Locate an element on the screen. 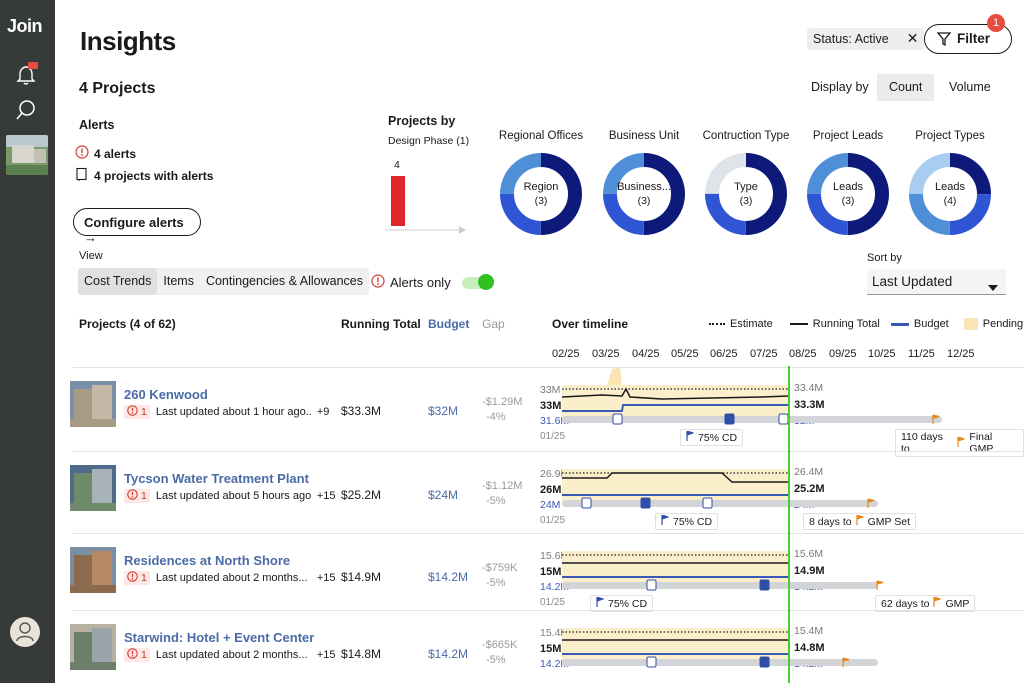 Image resolution: width=1024 pixels, height=683 pixels. view-label: View is located at coordinates (91, 256).